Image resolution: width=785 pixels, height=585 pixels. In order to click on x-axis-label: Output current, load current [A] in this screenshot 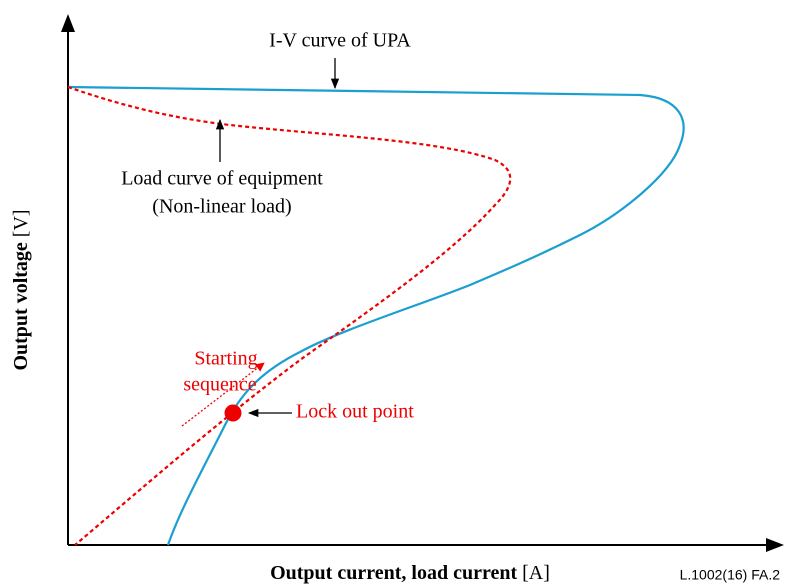, I will do `click(410, 573)`.